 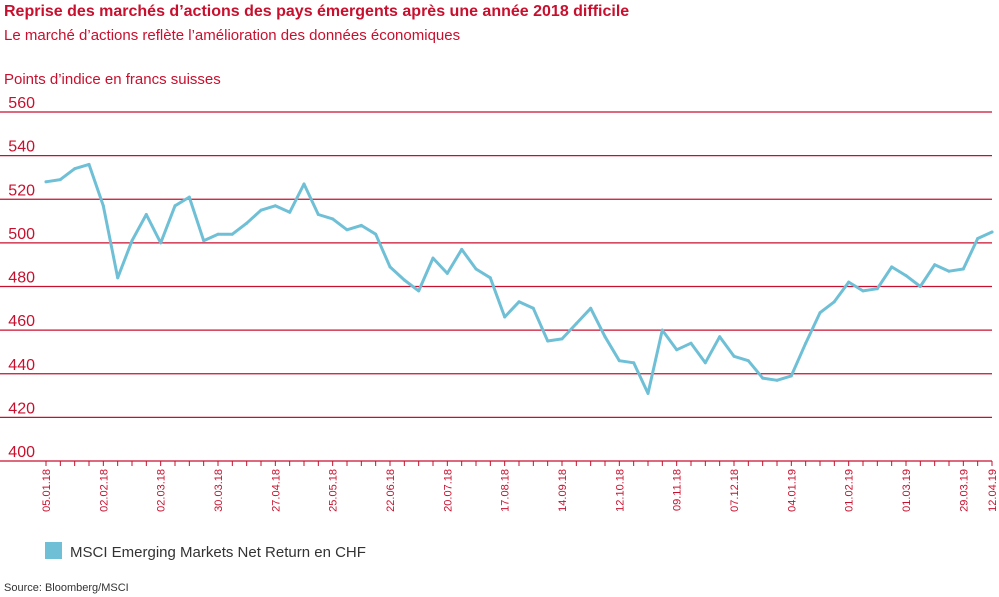 What do you see at coordinates (21, 365) in the screenshot?
I see `y-tick-label: 440` at bounding box center [21, 365].